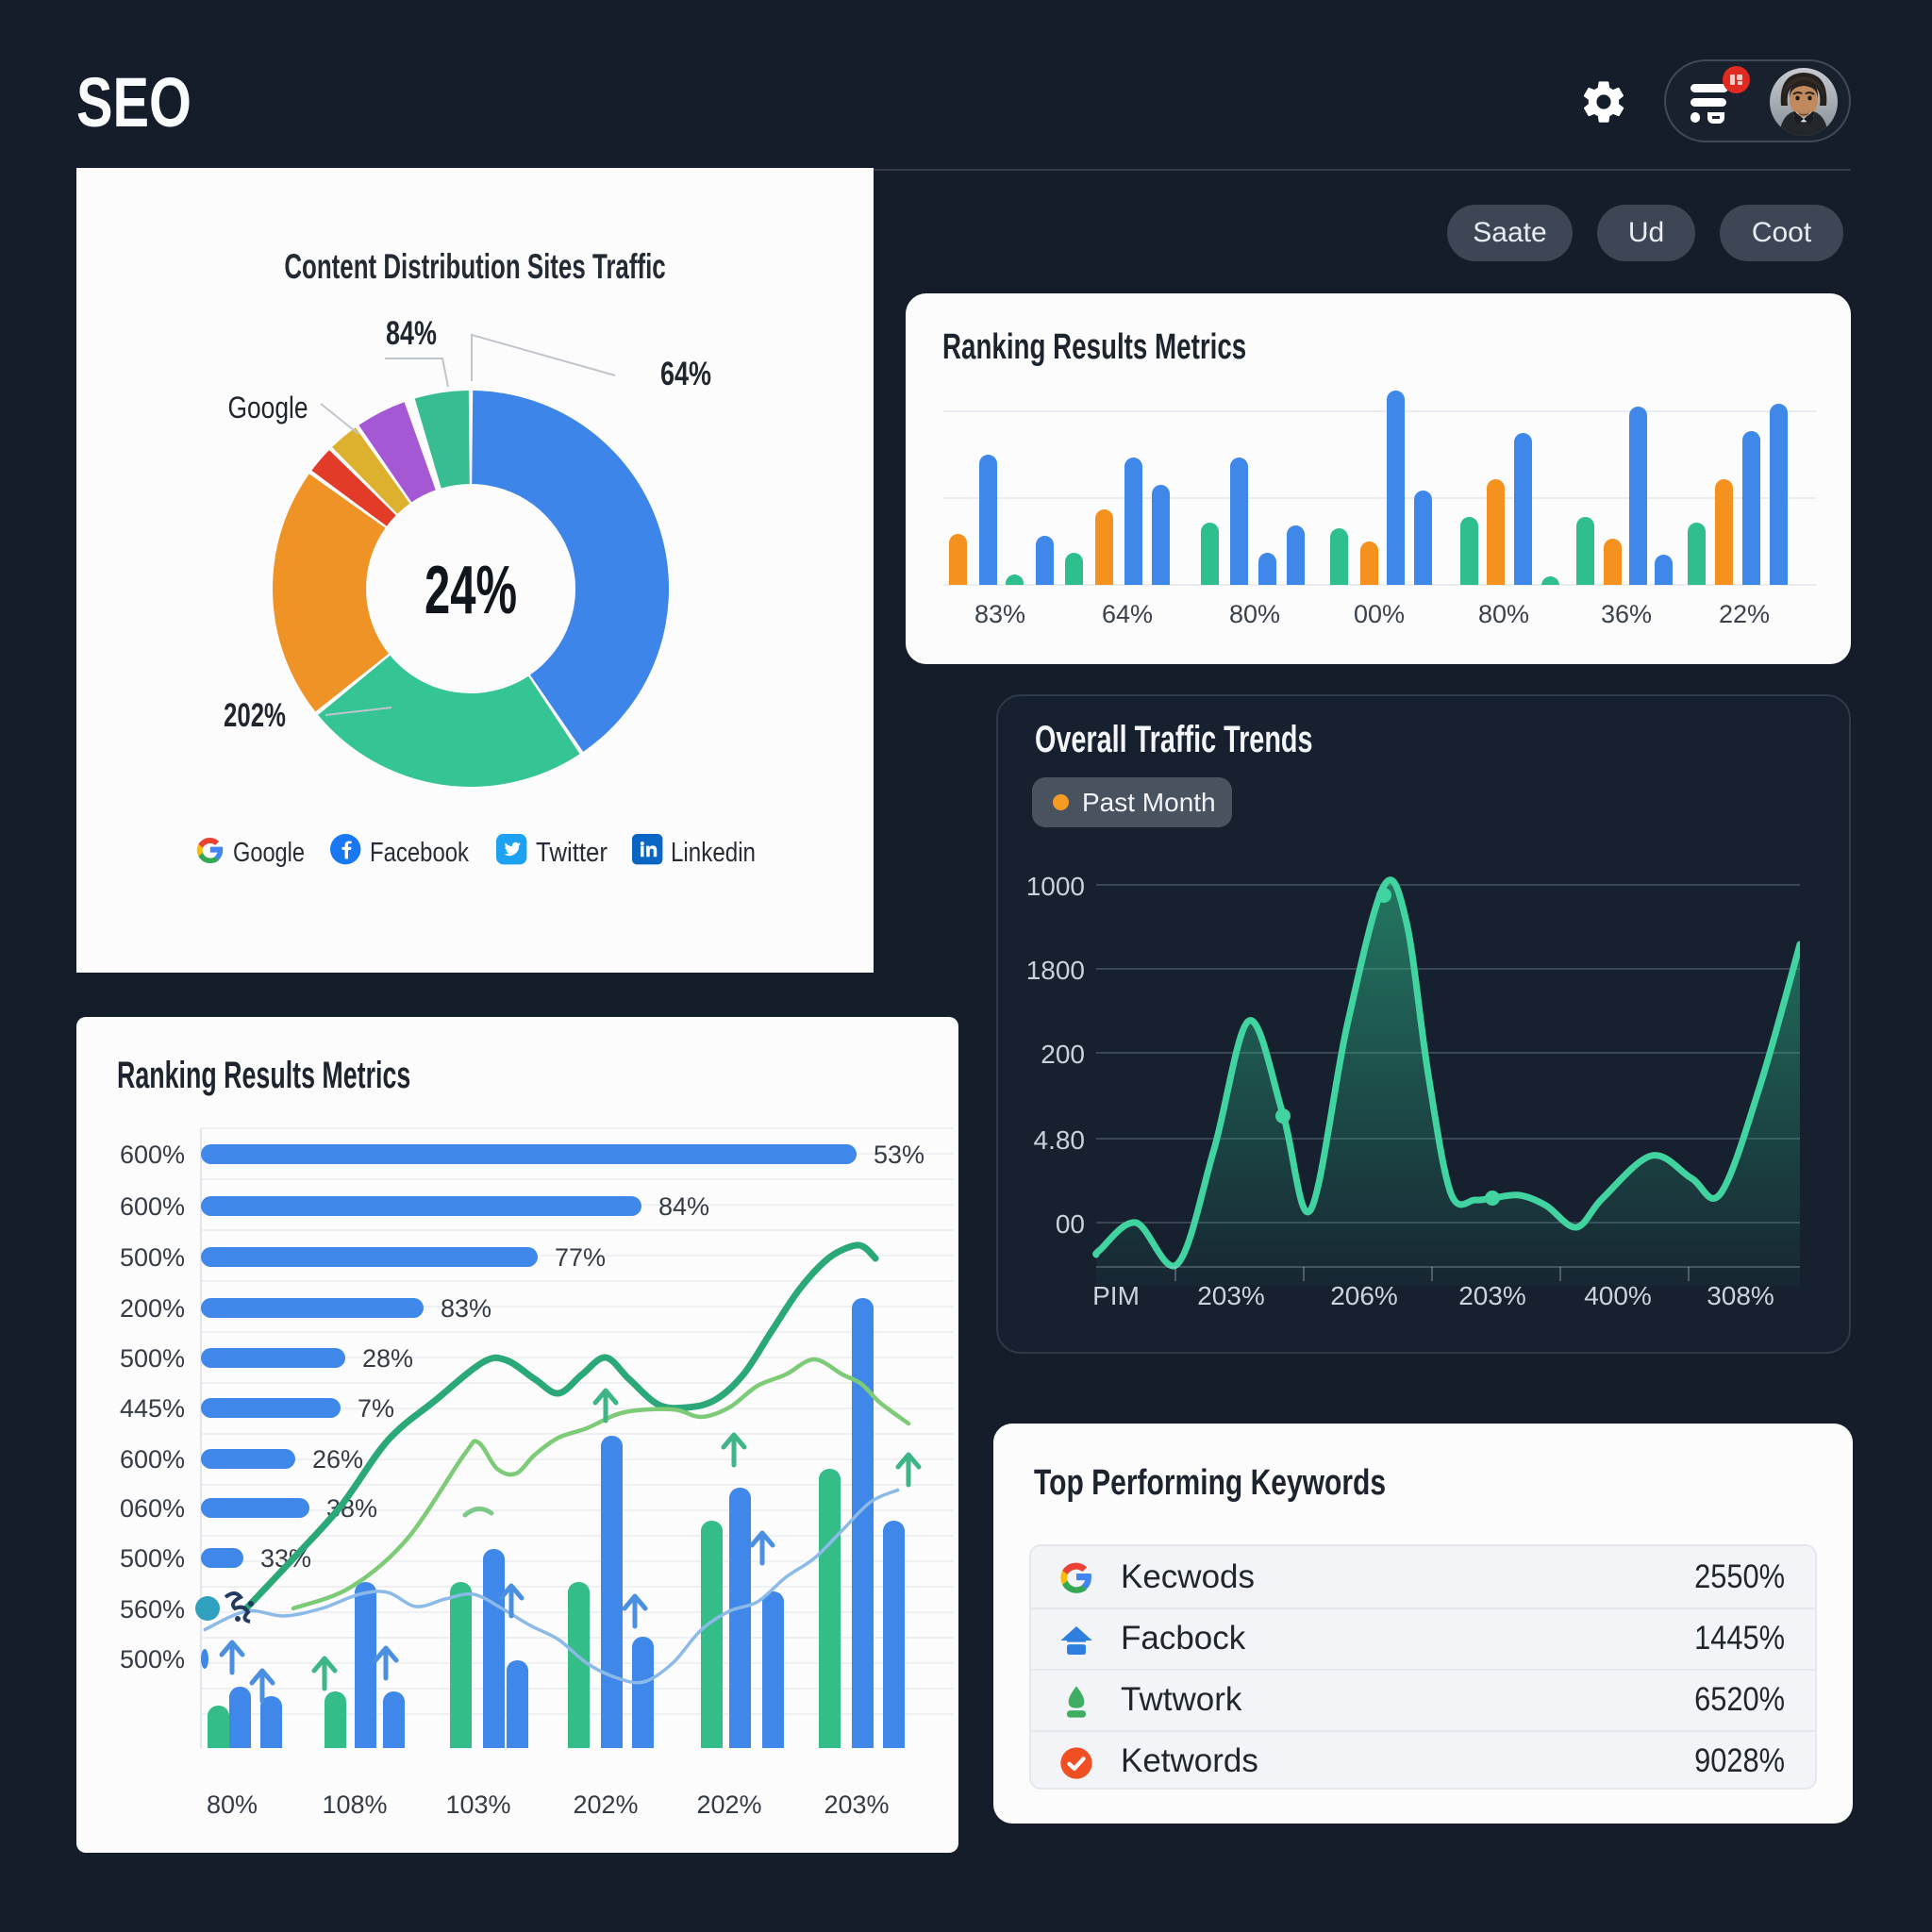 The image size is (1932, 1932). What do you see at coordinates (1626, 614) in the screenshot?
I see `svg-text: 36%` at bounding box center [1626, 614].